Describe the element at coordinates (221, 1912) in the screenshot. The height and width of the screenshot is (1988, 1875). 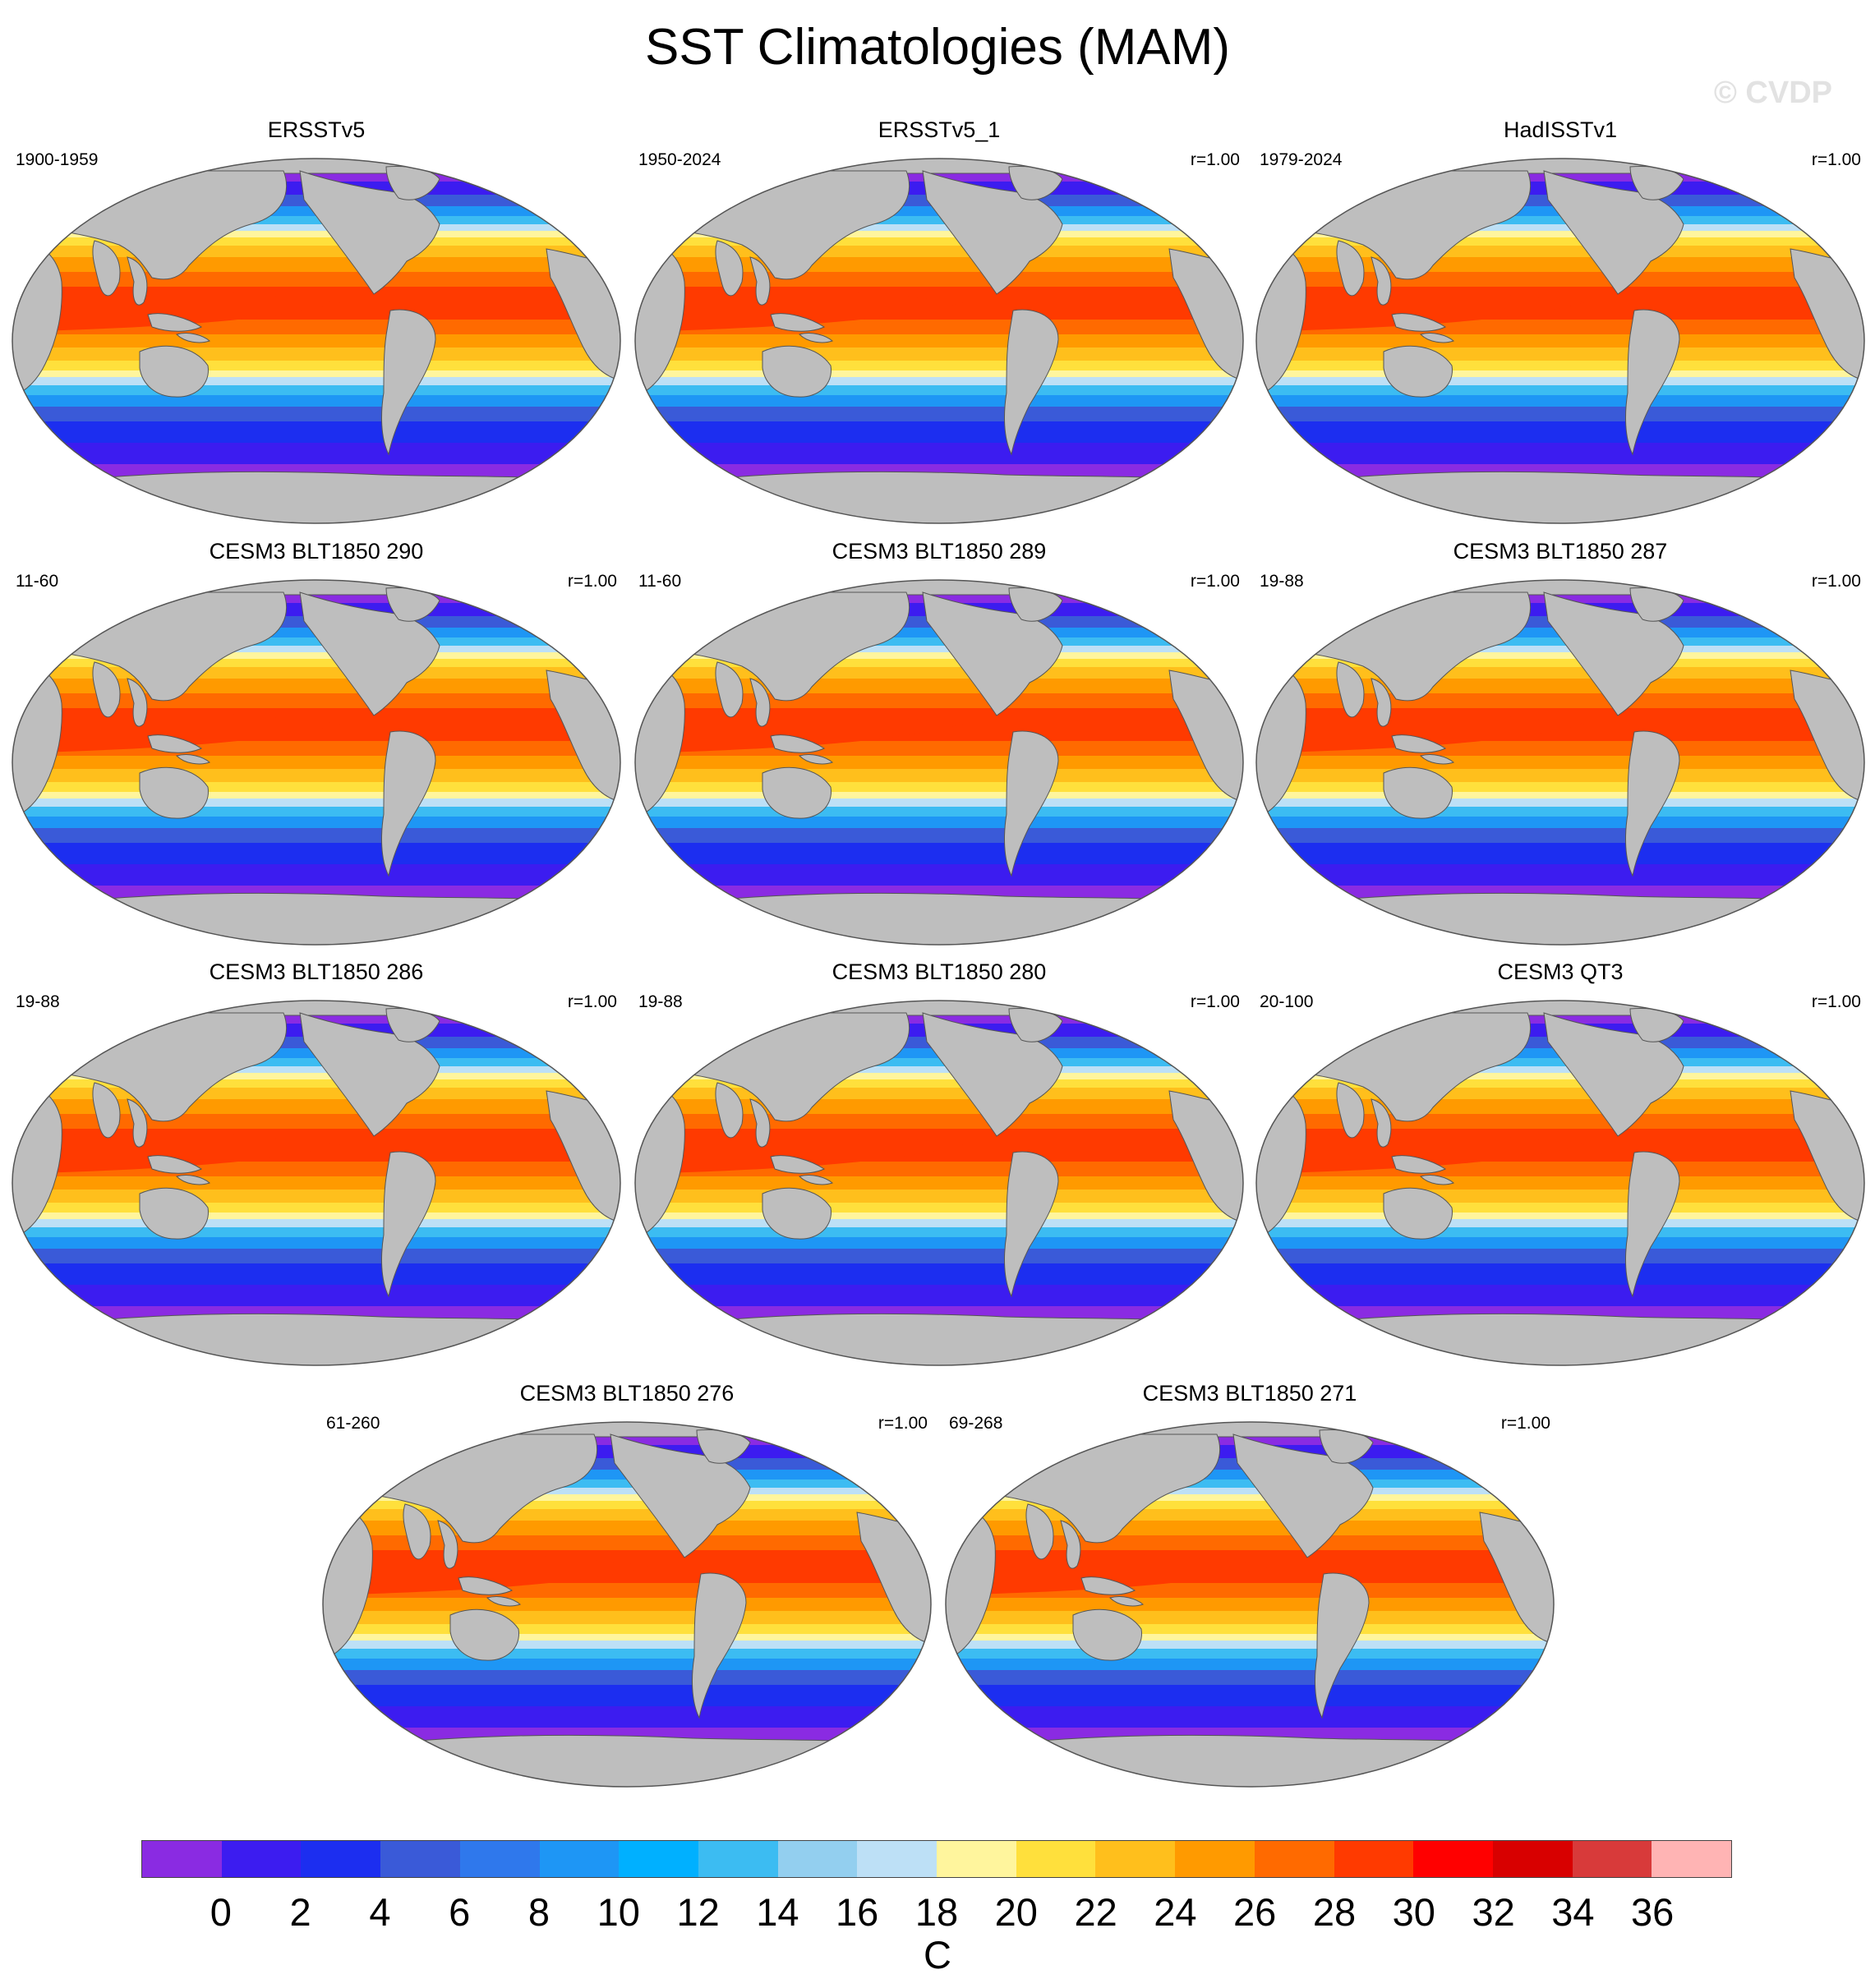
I see `colorbar-tick-label: 0` at that location.